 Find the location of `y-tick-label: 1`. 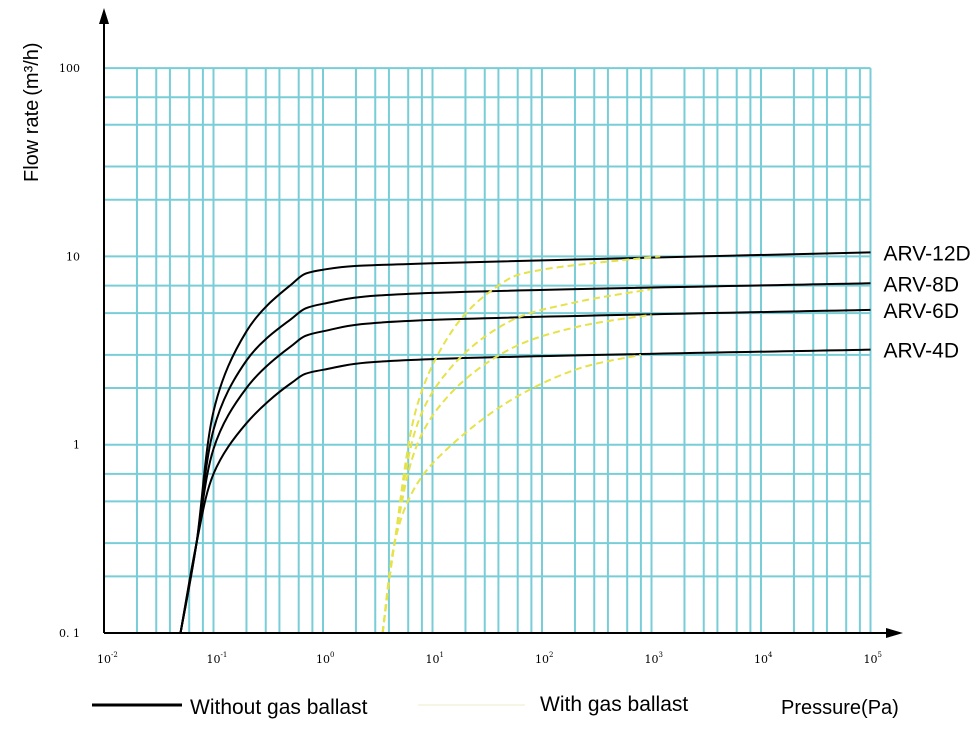

y-tick-label: 1 is located at coordinates (76, 445).